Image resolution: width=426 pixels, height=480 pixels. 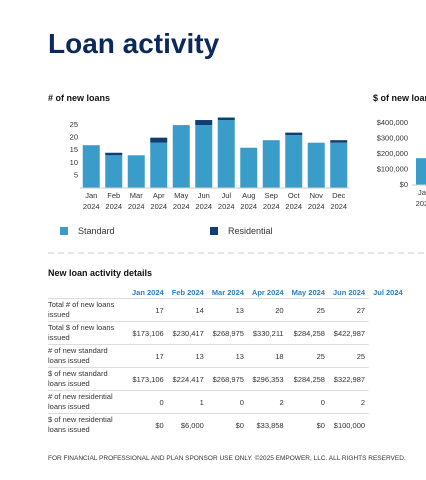 I want to click on y-tick-label: 15, so click(x=74, y=149).